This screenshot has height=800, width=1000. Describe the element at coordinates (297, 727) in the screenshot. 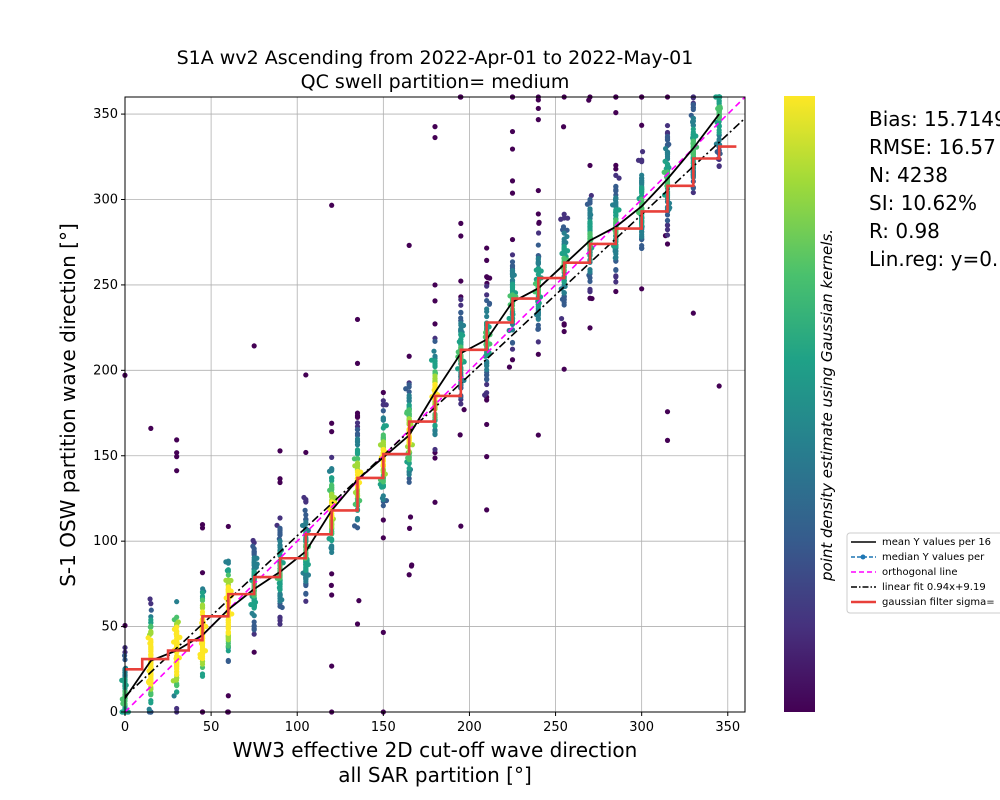

I see `x-tick-label: 100` at that location.